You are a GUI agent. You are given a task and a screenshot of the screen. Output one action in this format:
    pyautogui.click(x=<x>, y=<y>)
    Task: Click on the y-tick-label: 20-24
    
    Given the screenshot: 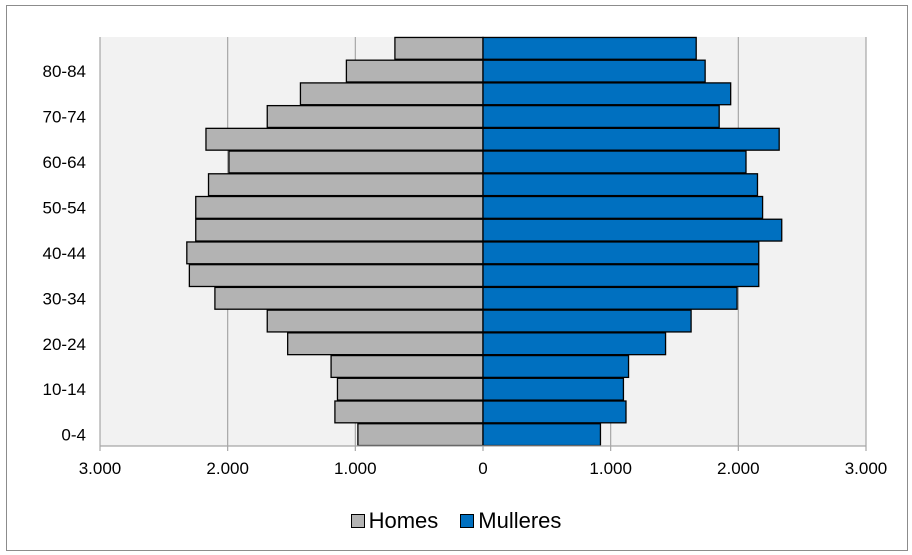 What is the action you would take?
    pyautogui.click(x=64, y=344)
    